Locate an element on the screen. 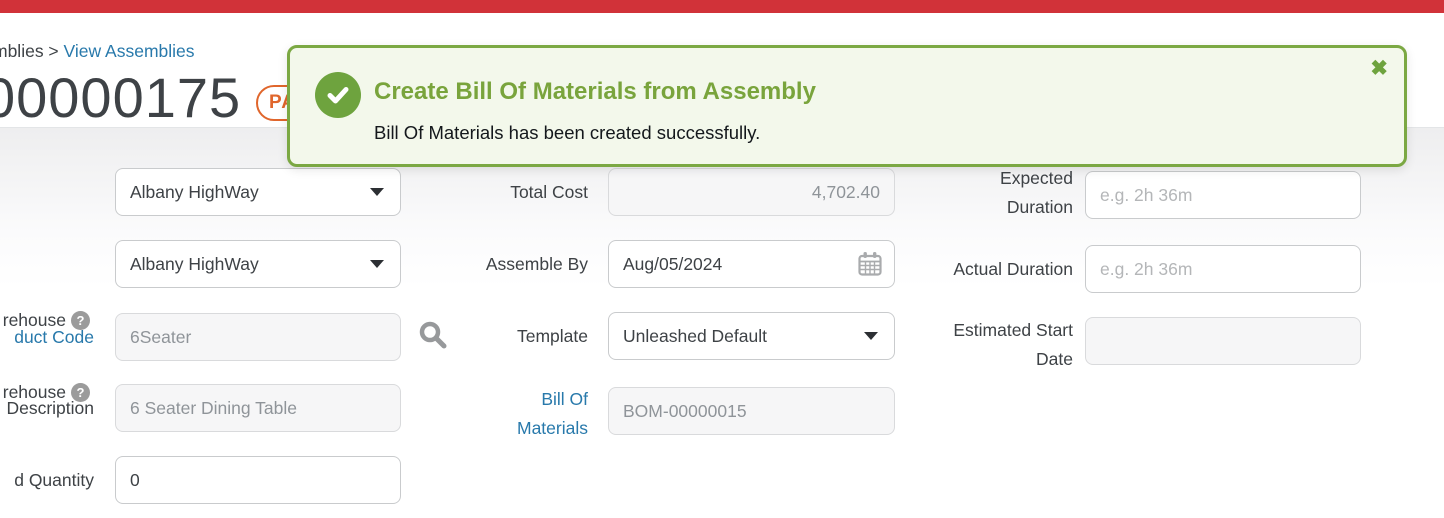 The image size is (1444, 518). close-icon: ✖ is located at coordinates (1379, 68).